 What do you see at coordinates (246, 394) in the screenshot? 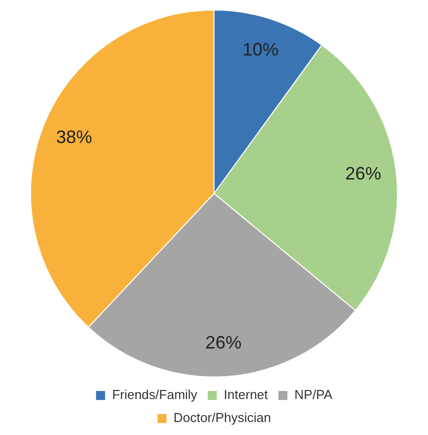
I see `legend-label: Internet` at bounding box center [246, 394].